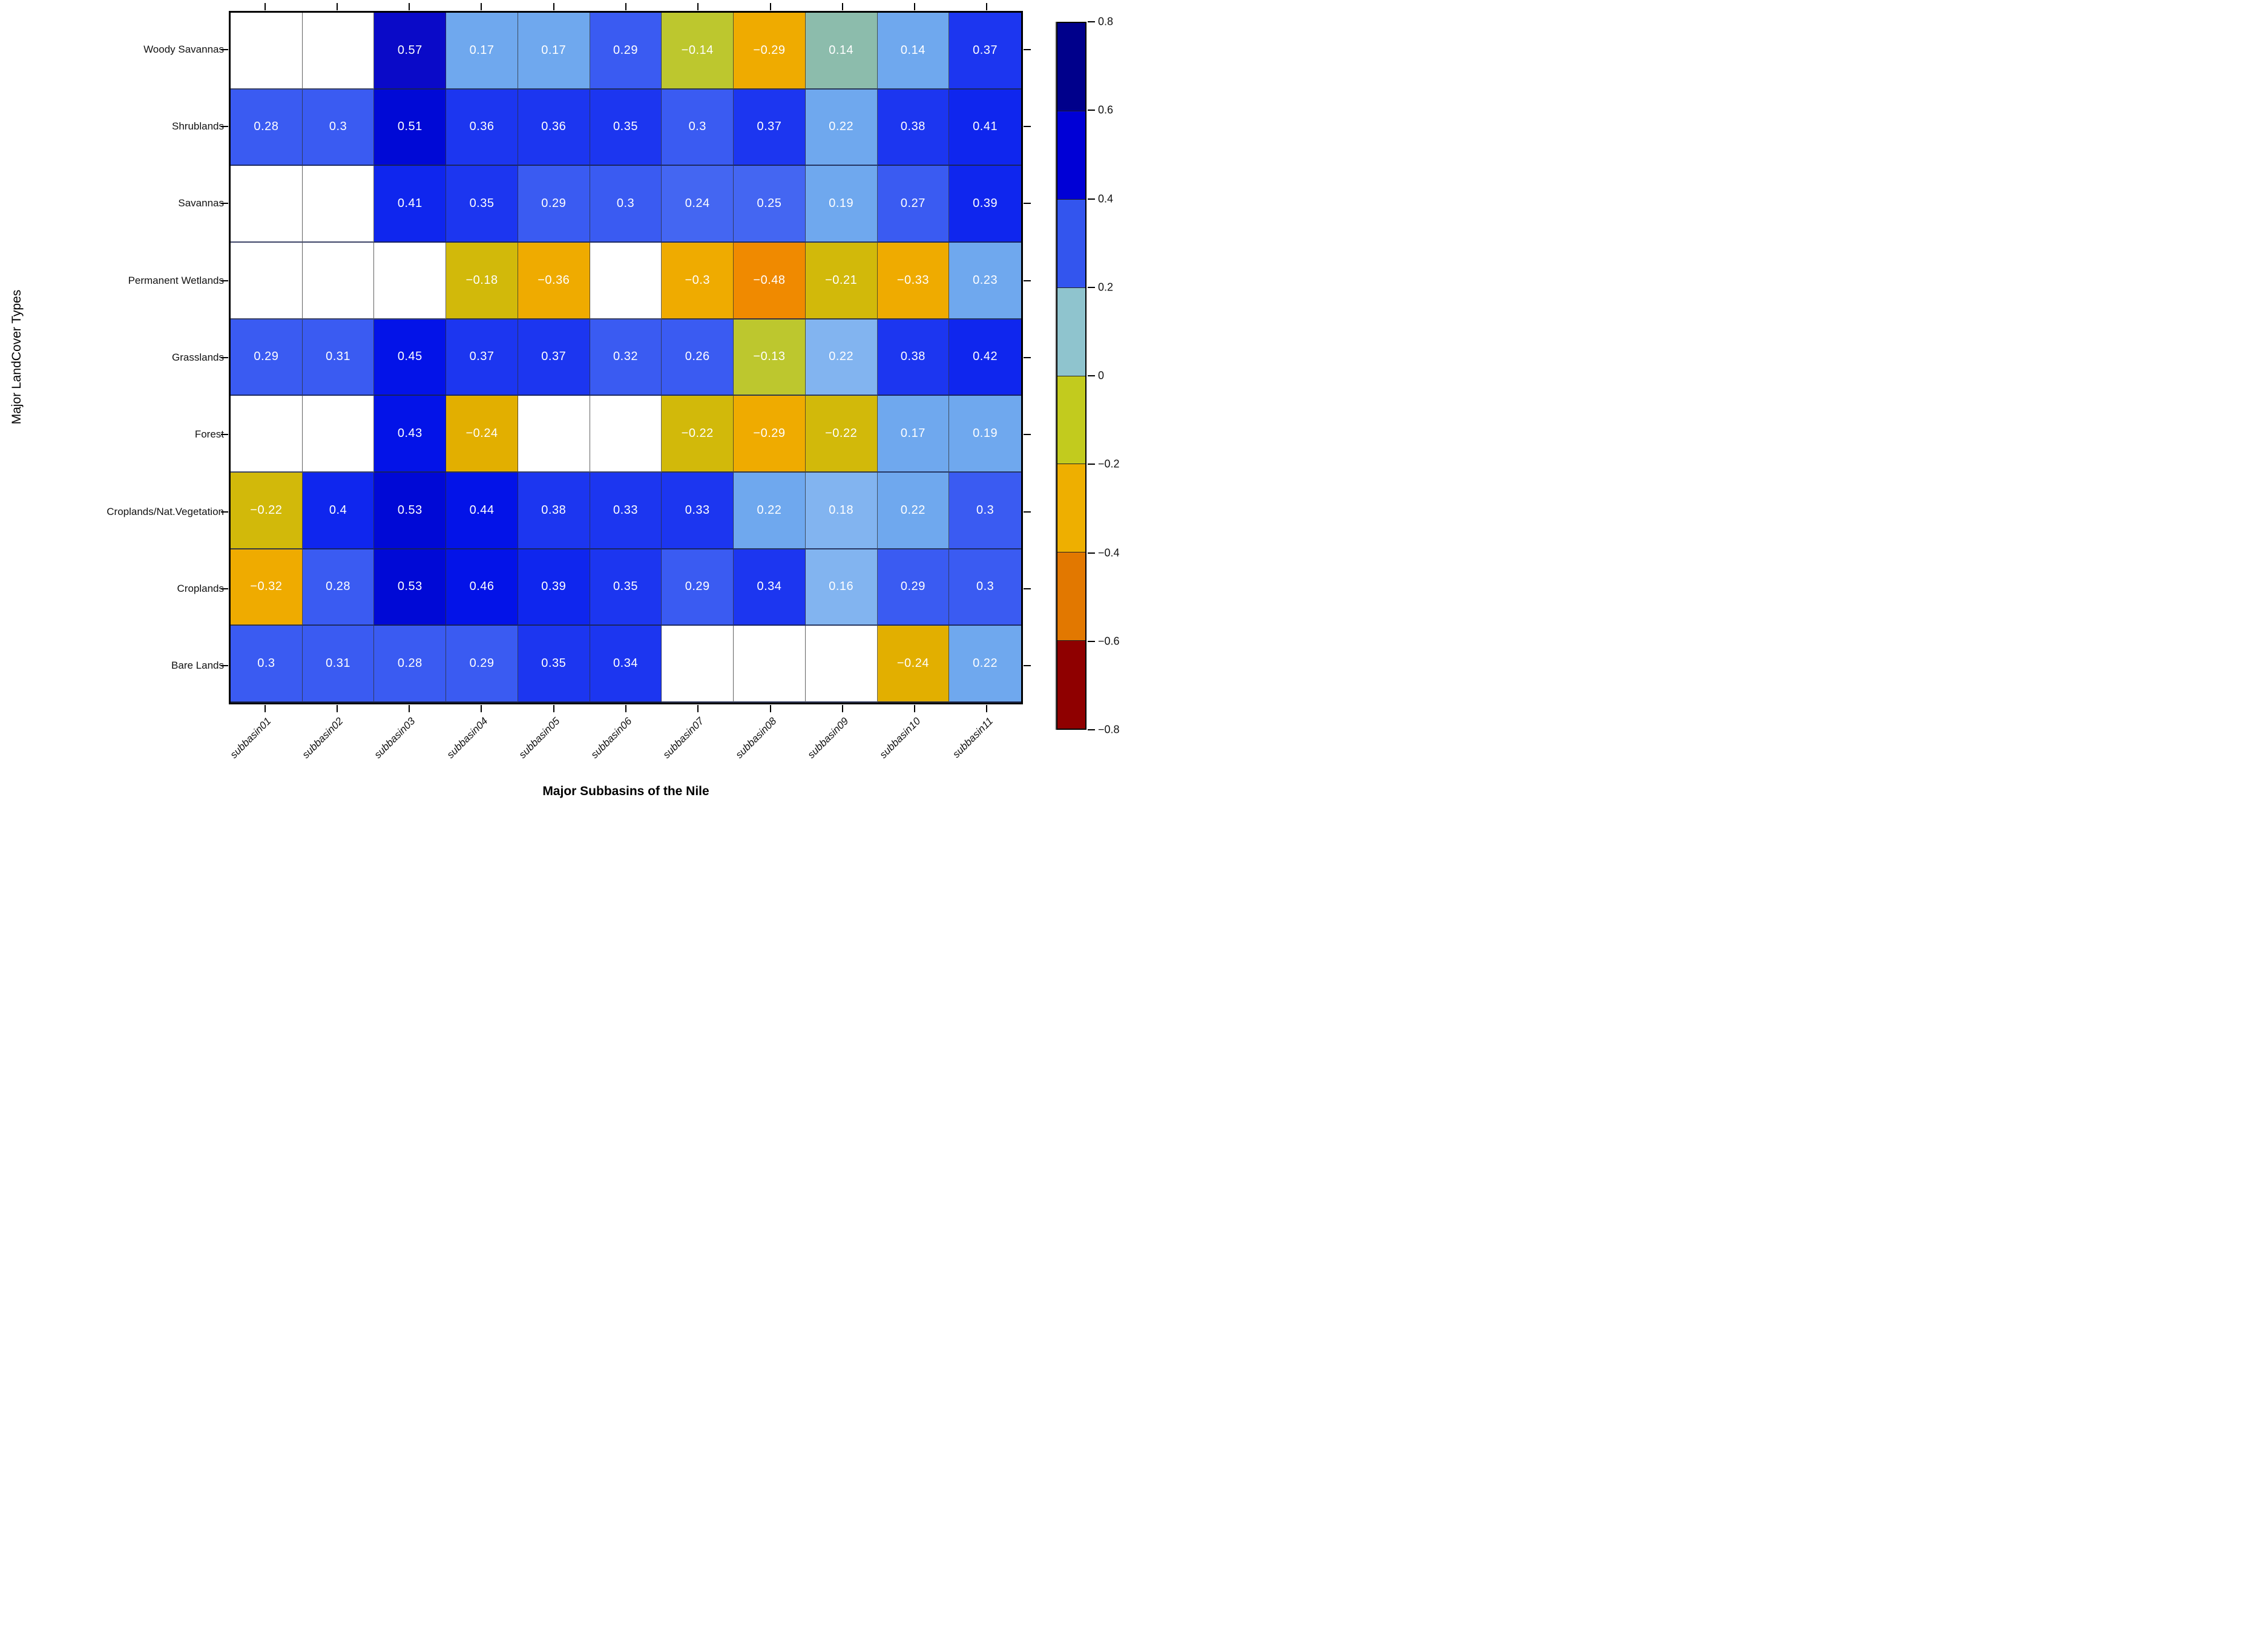  Describe the element at coordinates (985, 357) in the screenshot. I see `heatmap-cell: 0.42` at that location.